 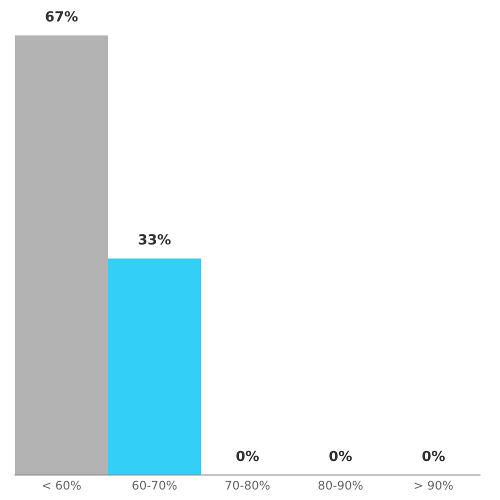 What do you see at coordinates (248, 485) in the screenshot?
I see `x-tick-label: 70-80%` at bounding box center [248, 485].